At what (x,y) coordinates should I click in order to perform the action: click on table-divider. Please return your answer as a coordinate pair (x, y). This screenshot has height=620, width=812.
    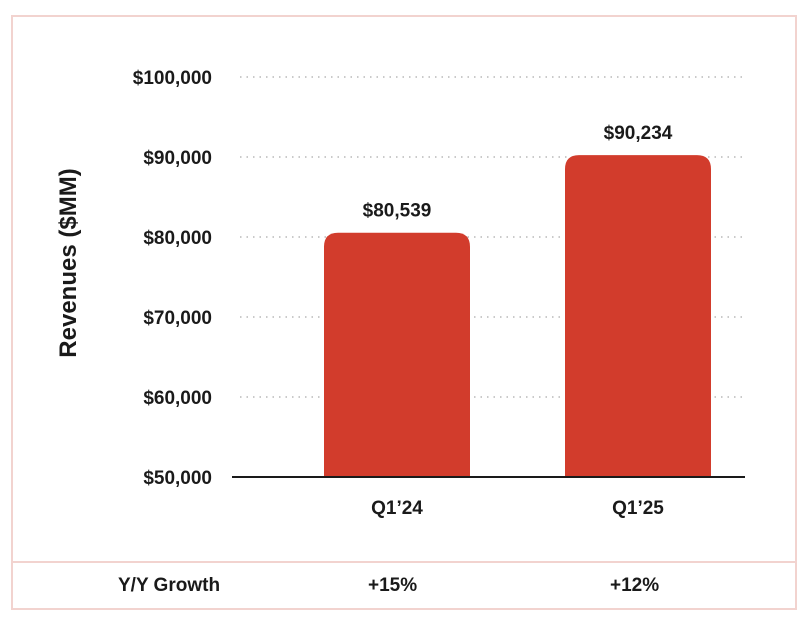
    Looking at the image, I should click on (404, 562).